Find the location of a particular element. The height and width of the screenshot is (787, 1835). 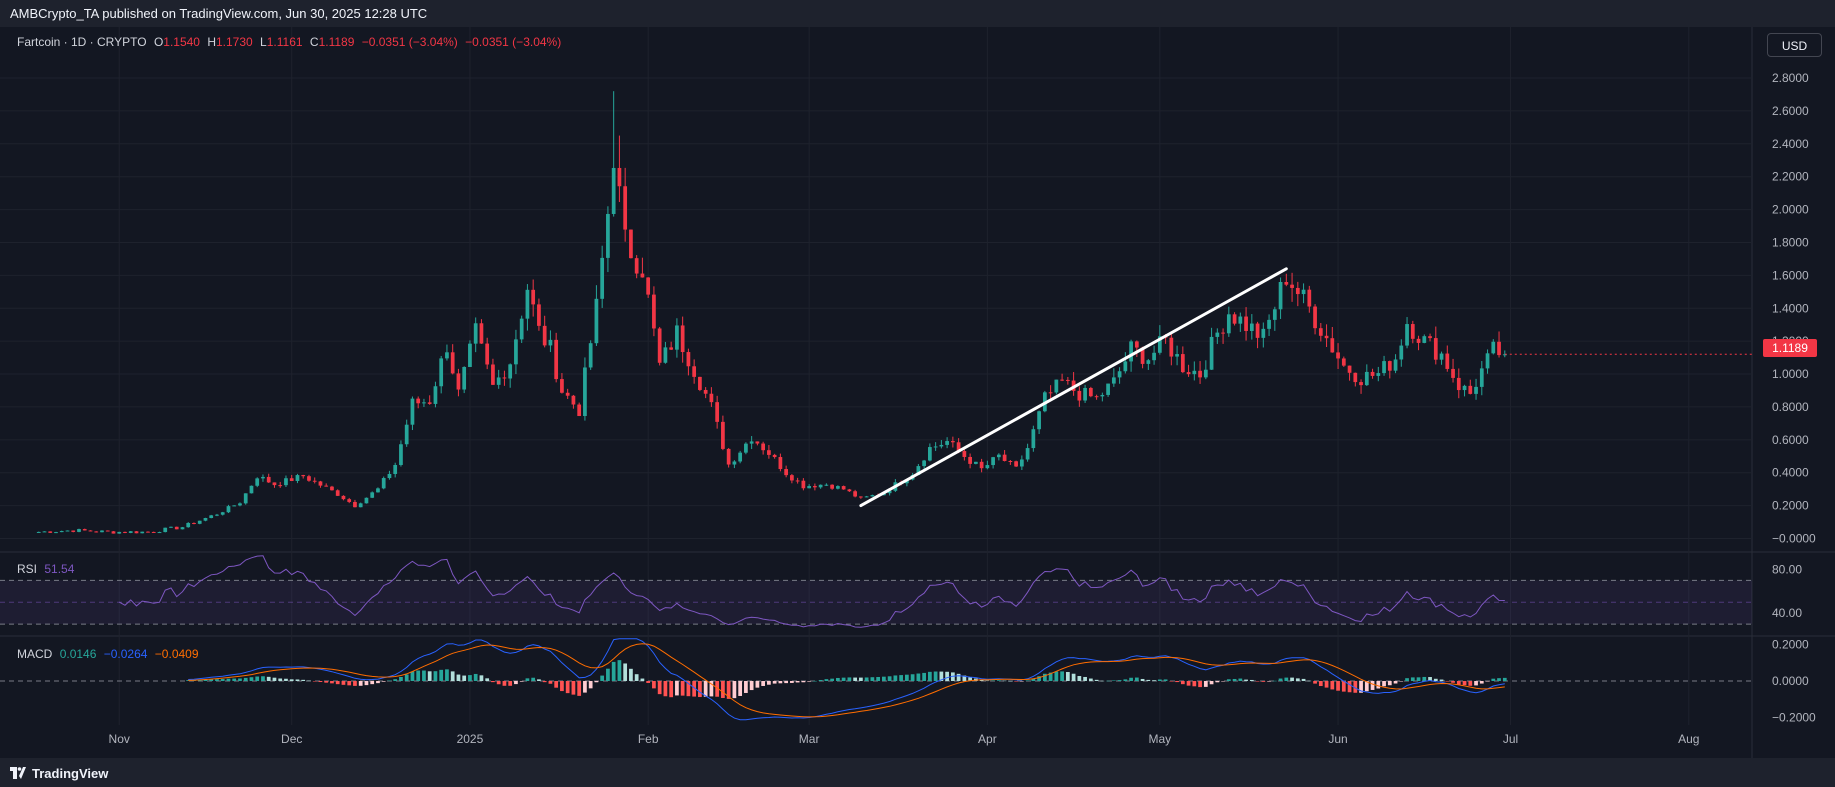

low-value: 1.1161 is located at coordinates (284, 42).